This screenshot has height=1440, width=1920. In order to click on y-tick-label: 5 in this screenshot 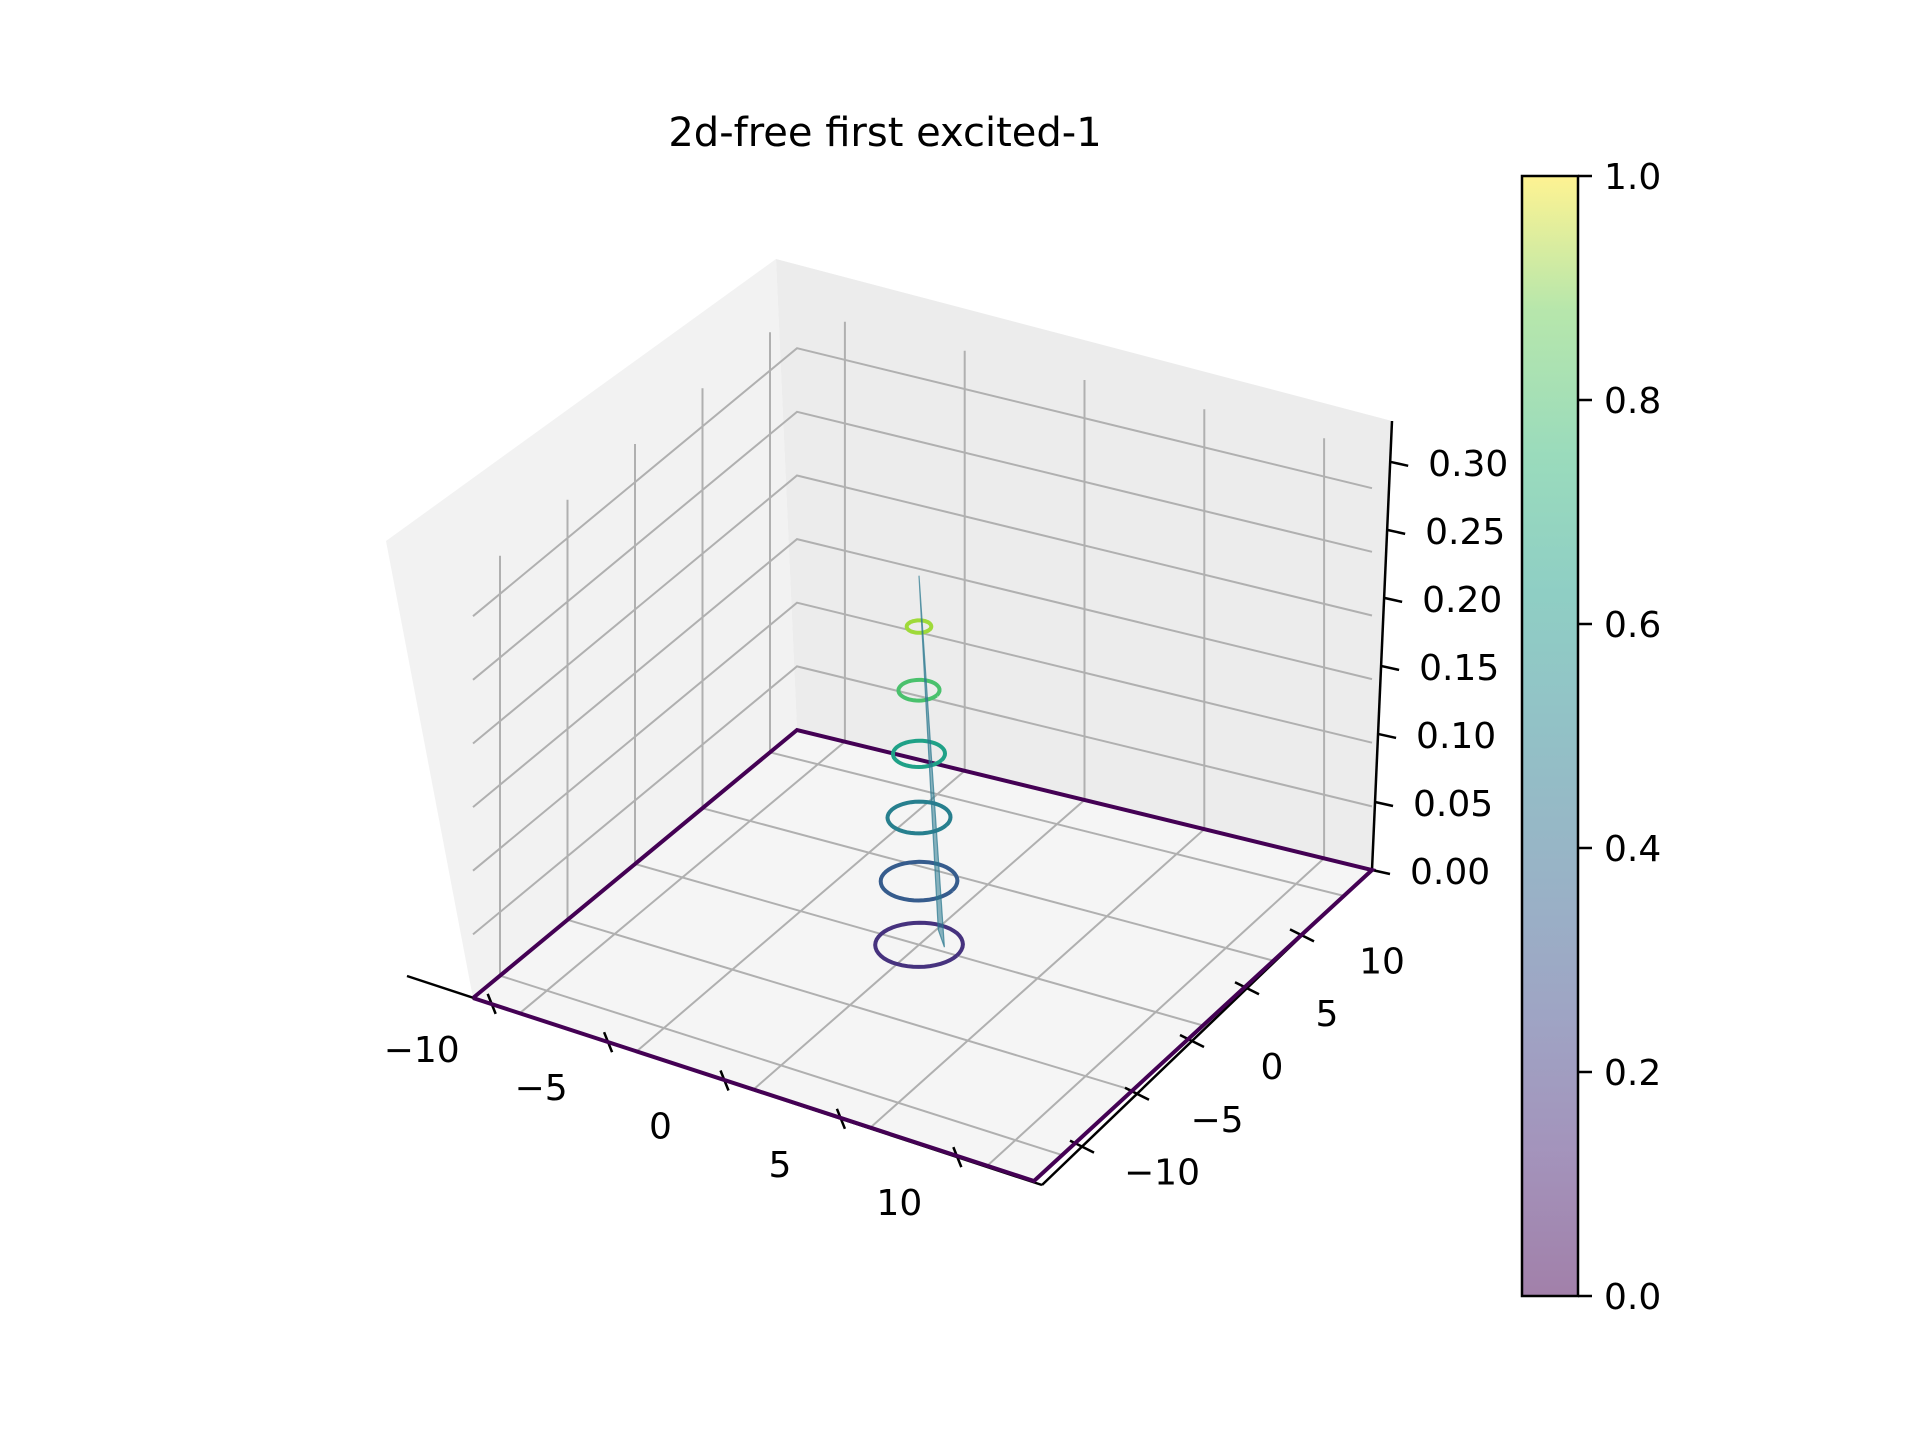, I will do `click(1327, 1014)`.